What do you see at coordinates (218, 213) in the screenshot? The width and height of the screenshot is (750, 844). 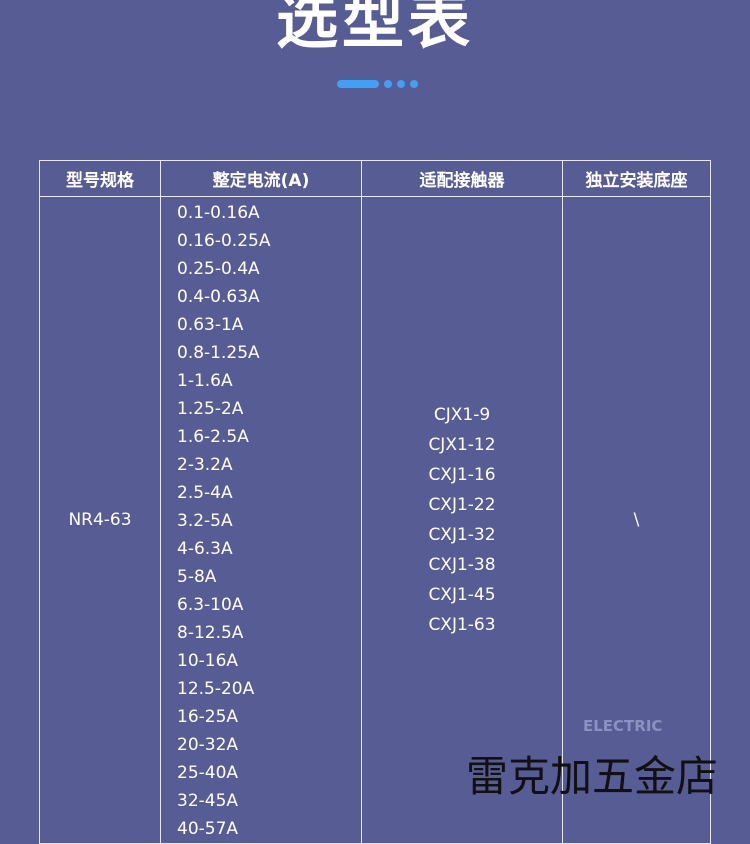 I see `current-range: 0.1-0.16A` at bounding box center [218, 213].